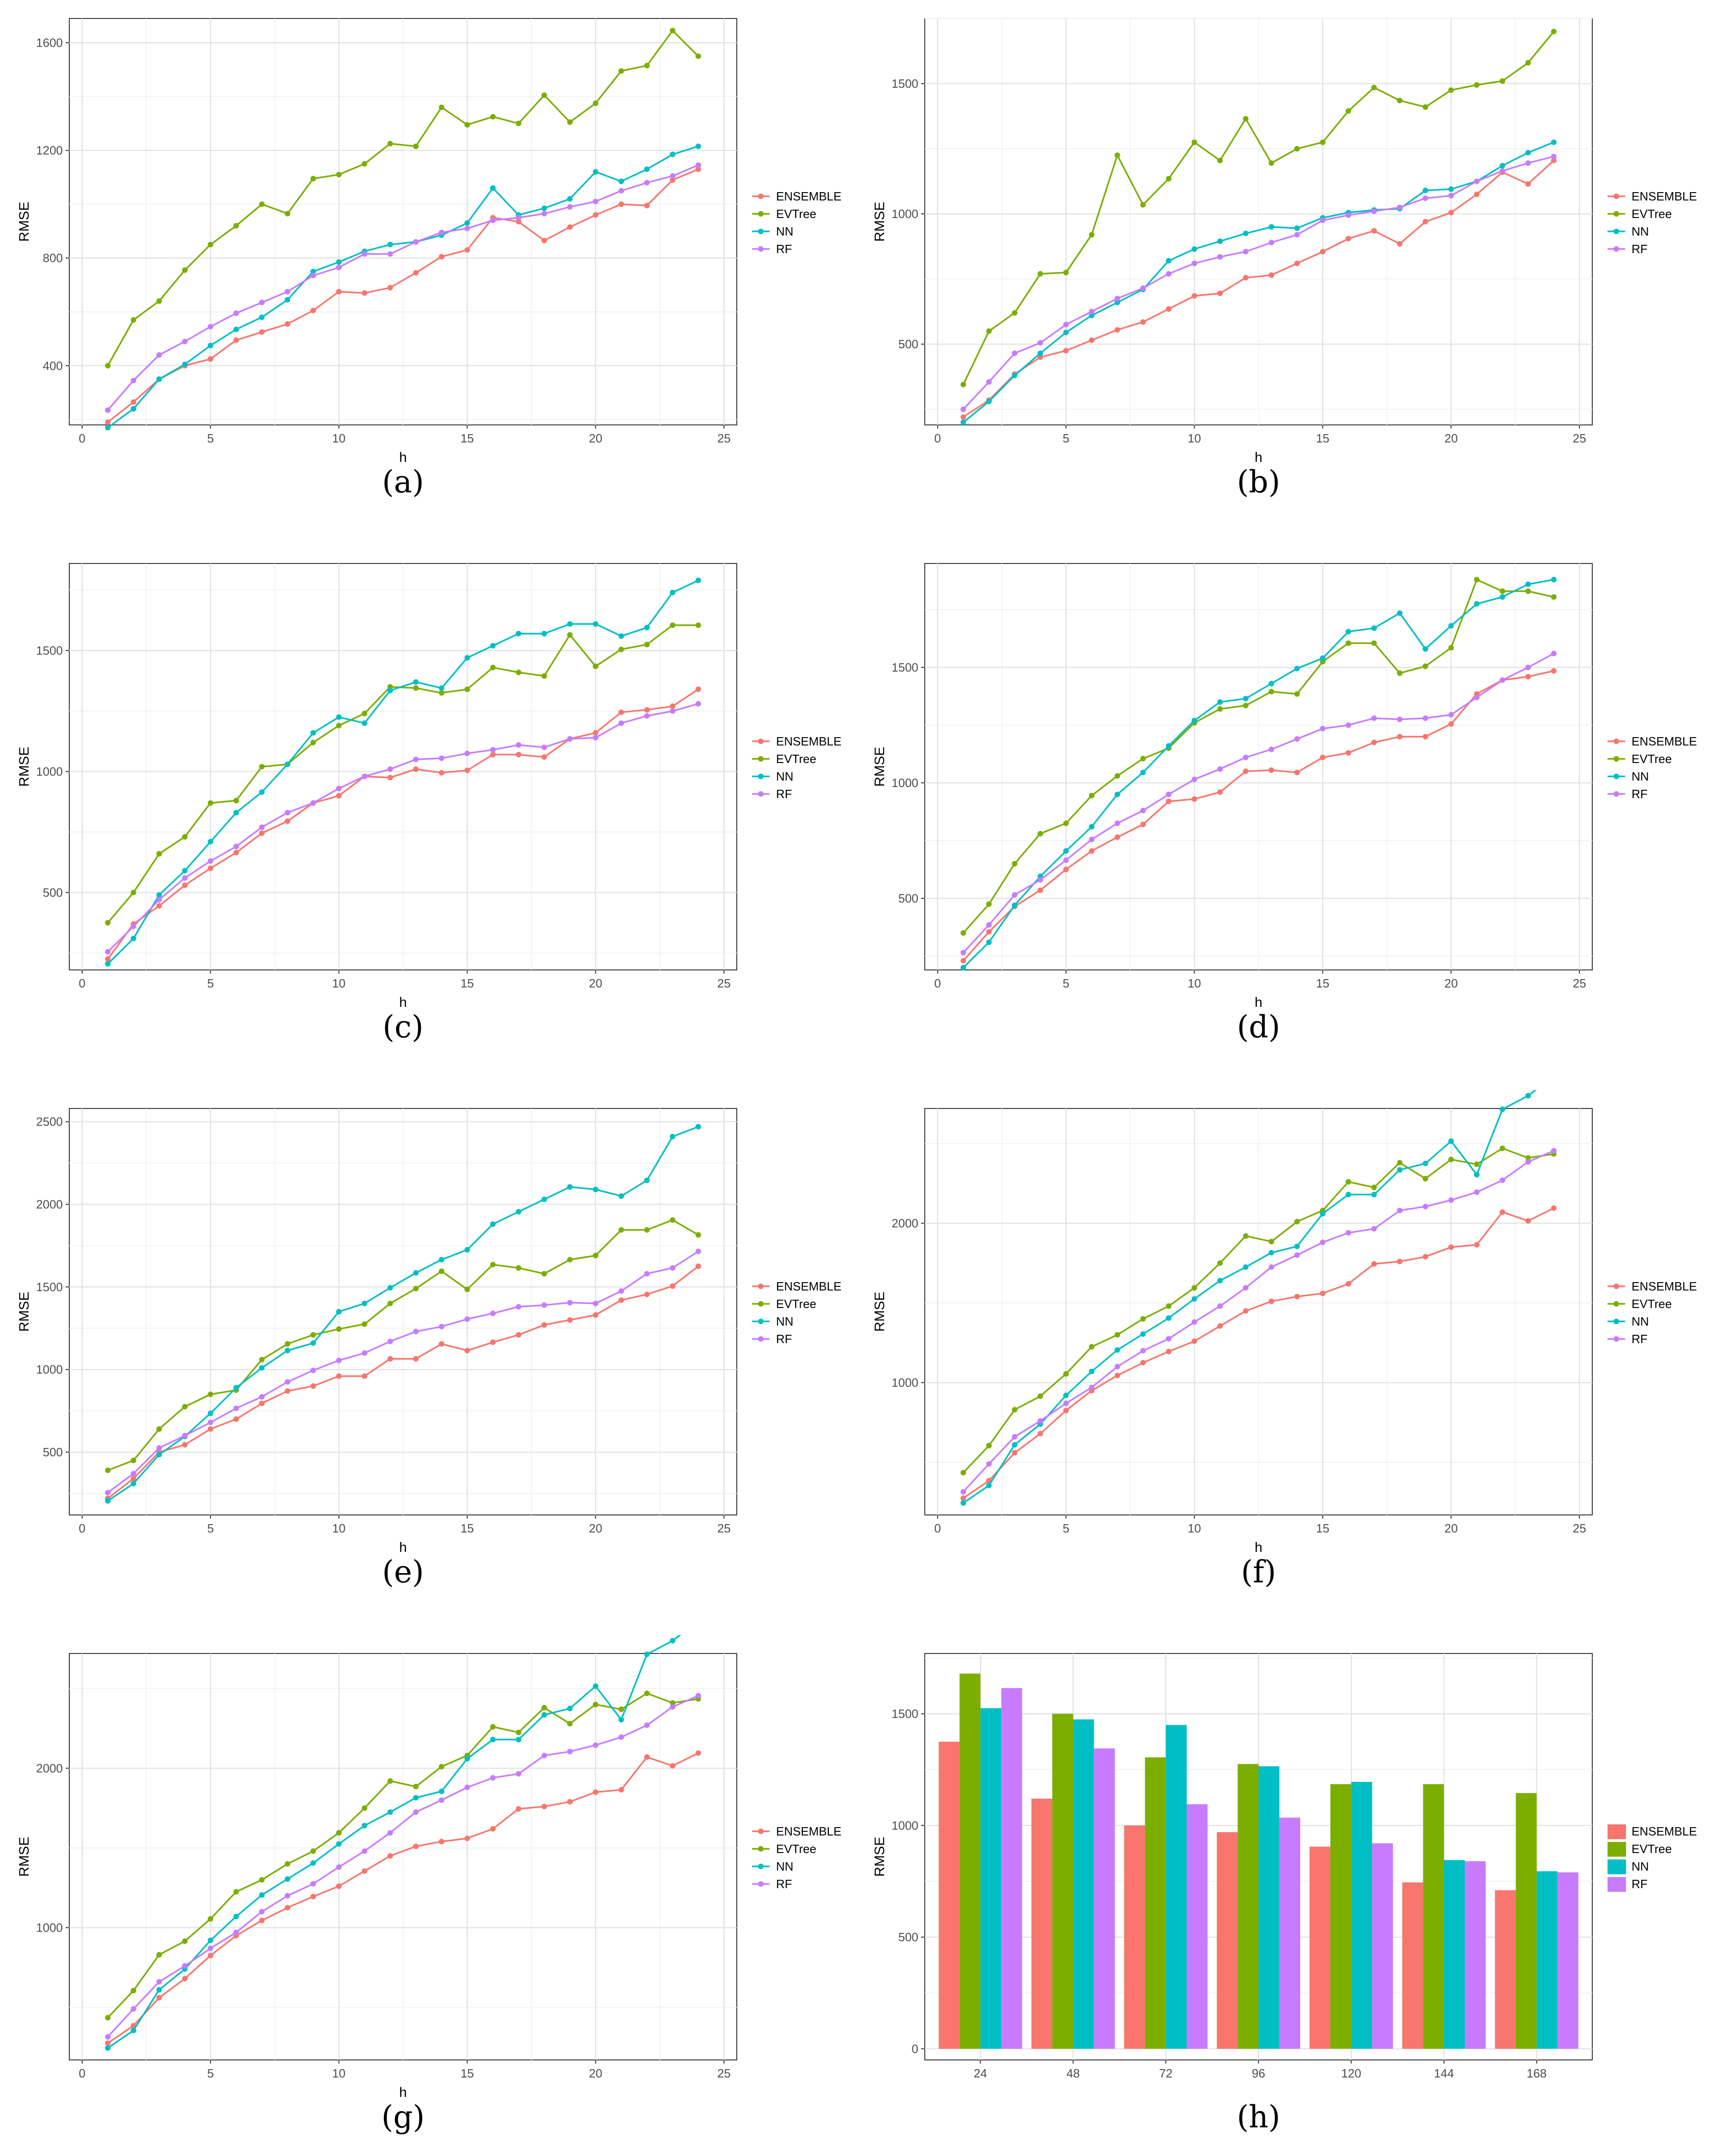 The width and height of the screenshot is (1711, 2156). I want to click on series-line-nn, so click(403, 772).